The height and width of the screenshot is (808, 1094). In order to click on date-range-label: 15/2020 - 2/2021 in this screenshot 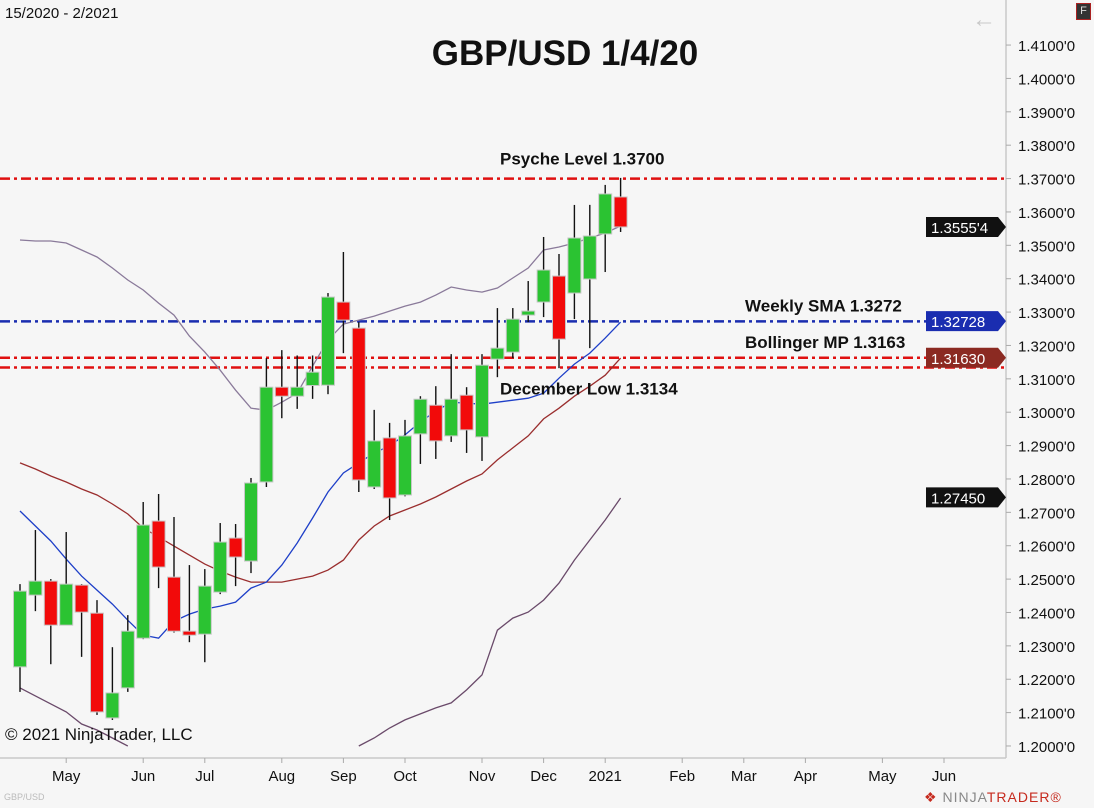, I will do `click(62, 13)`.